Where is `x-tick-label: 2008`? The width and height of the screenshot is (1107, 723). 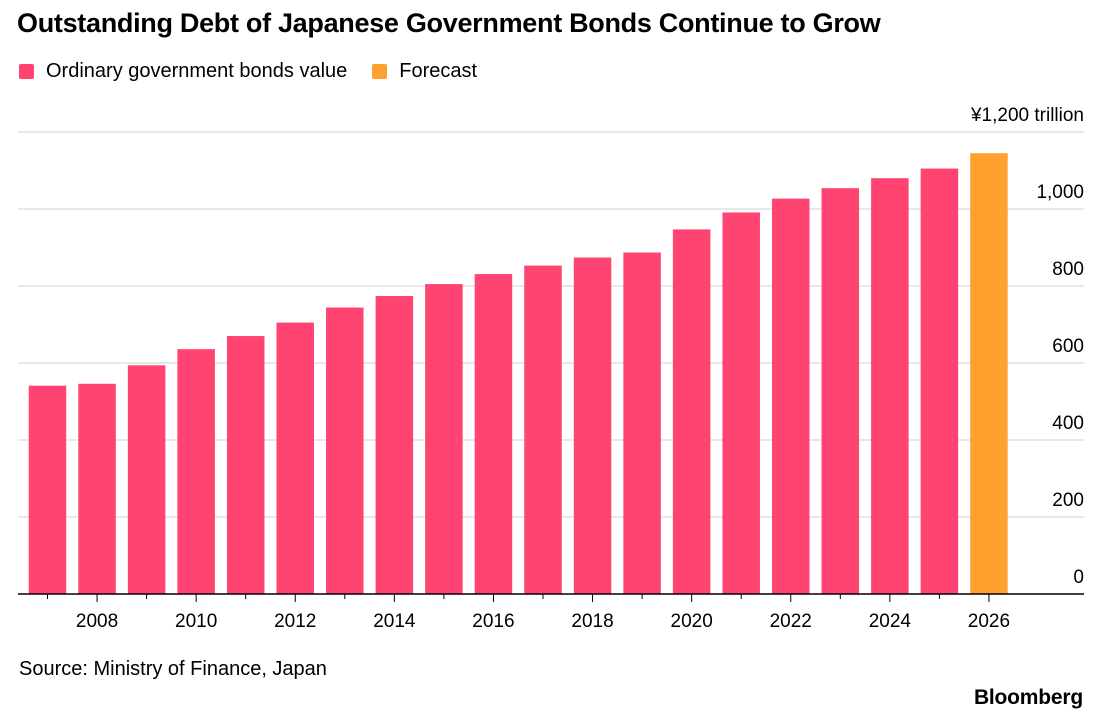 x-tick-label: 2008 is located at coordinates (97, 621).